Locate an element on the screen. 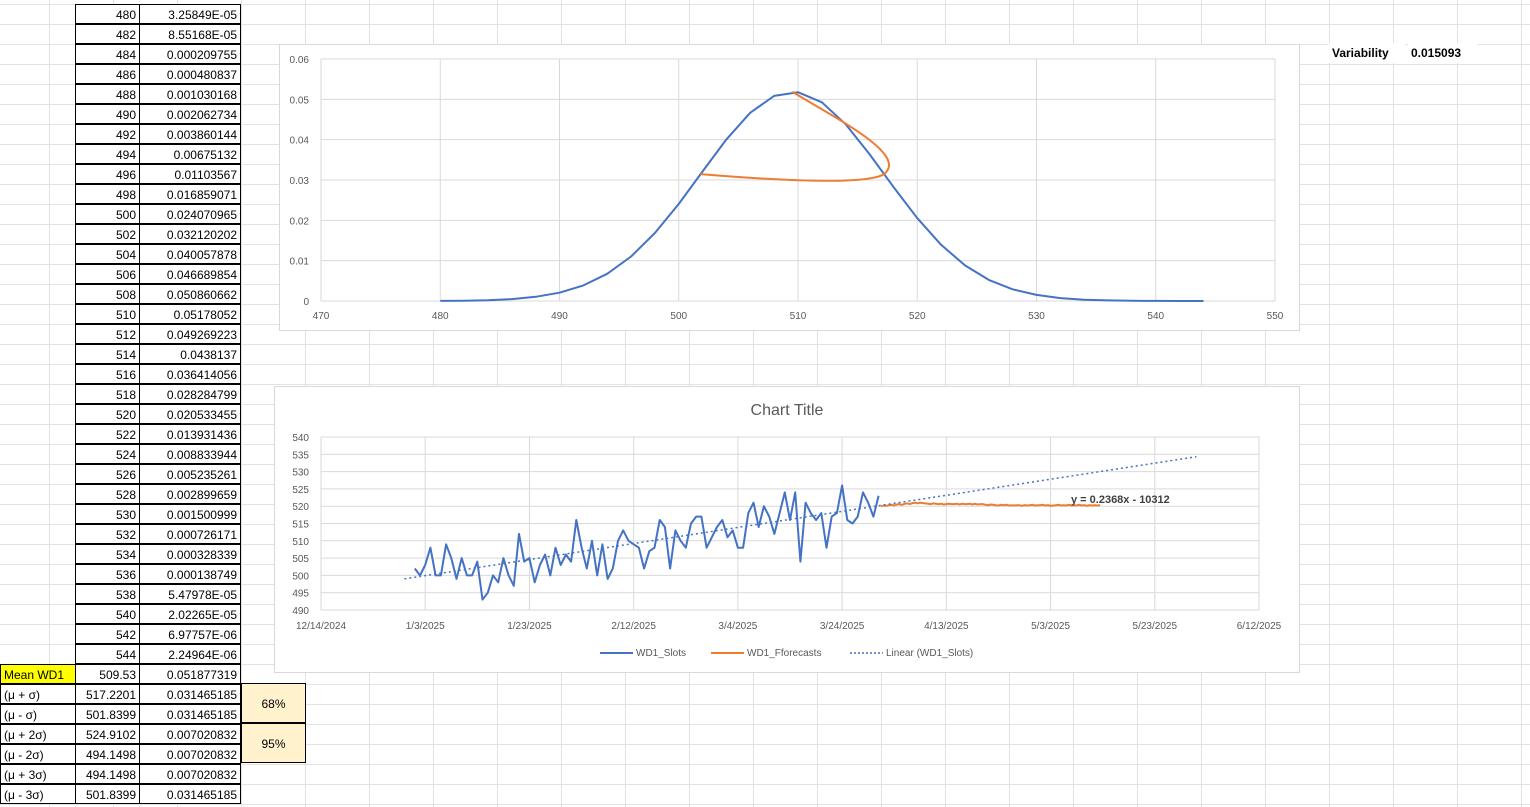 The width and height of the screenshot is (1530, 807). table-cell-y: 0.049269223 is located at coordinates (190, 334).